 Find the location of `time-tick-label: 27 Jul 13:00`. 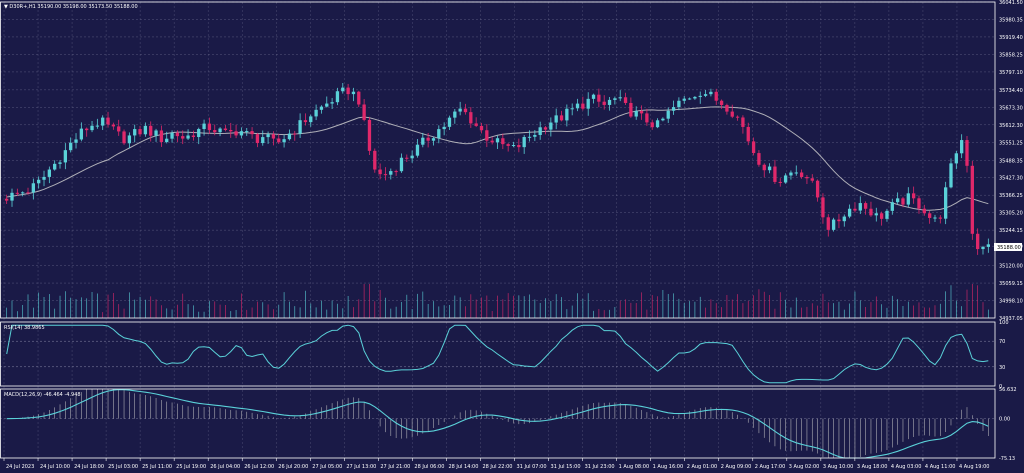

time-tick-label: 27 Jul 13:00 is located at coordinates (361, 467).